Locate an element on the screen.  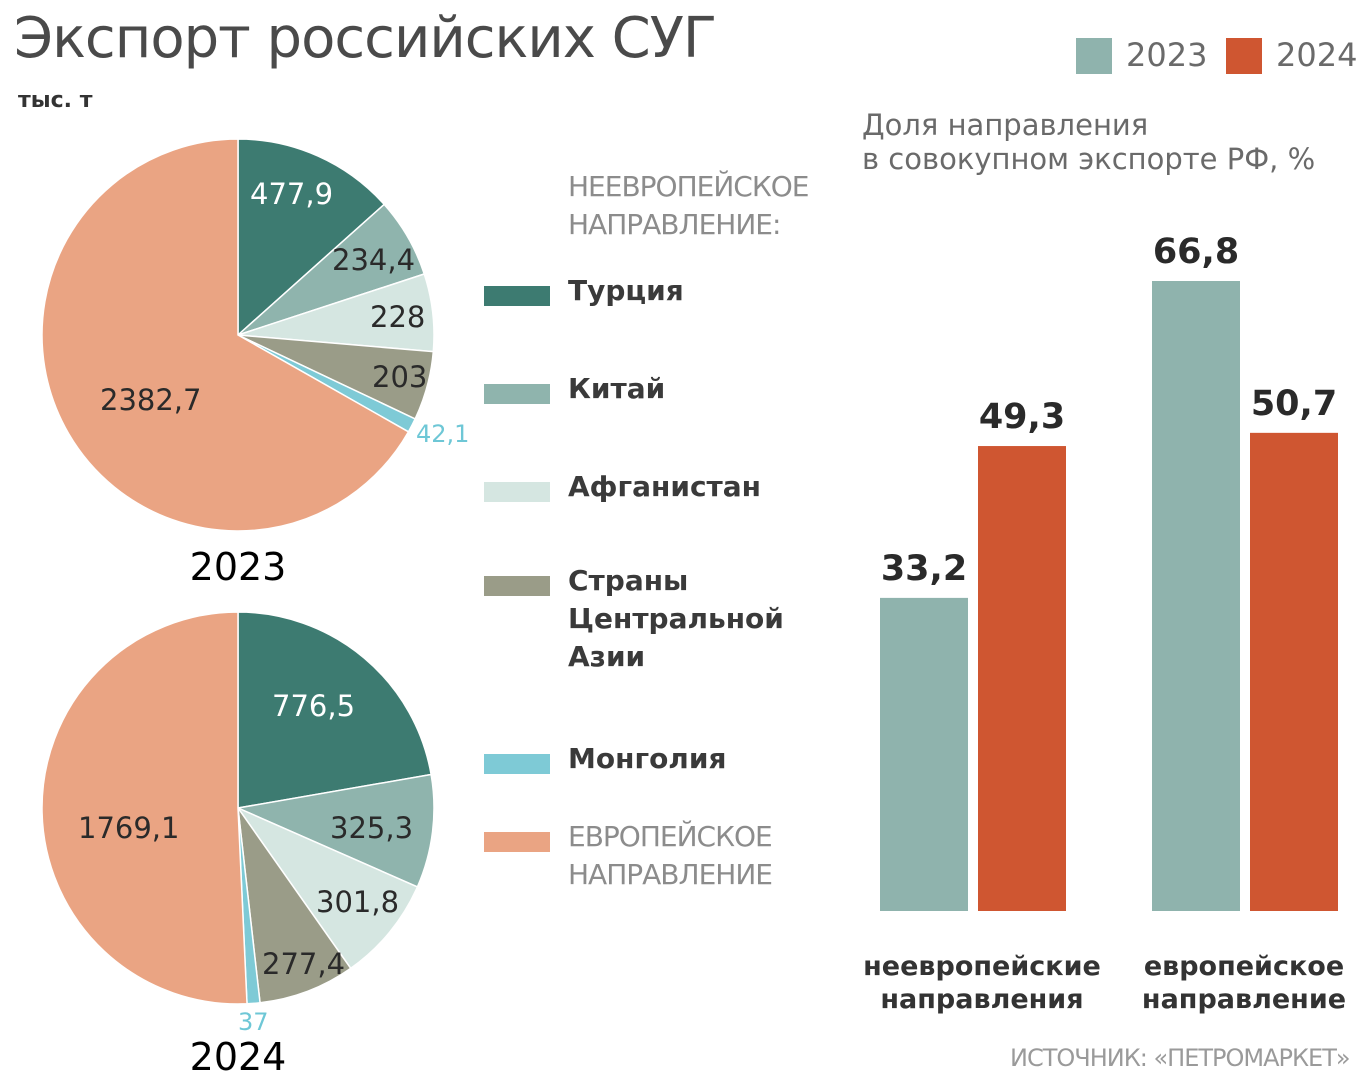
legend-label-line: Афганистан is located at coordinates (665, 486).